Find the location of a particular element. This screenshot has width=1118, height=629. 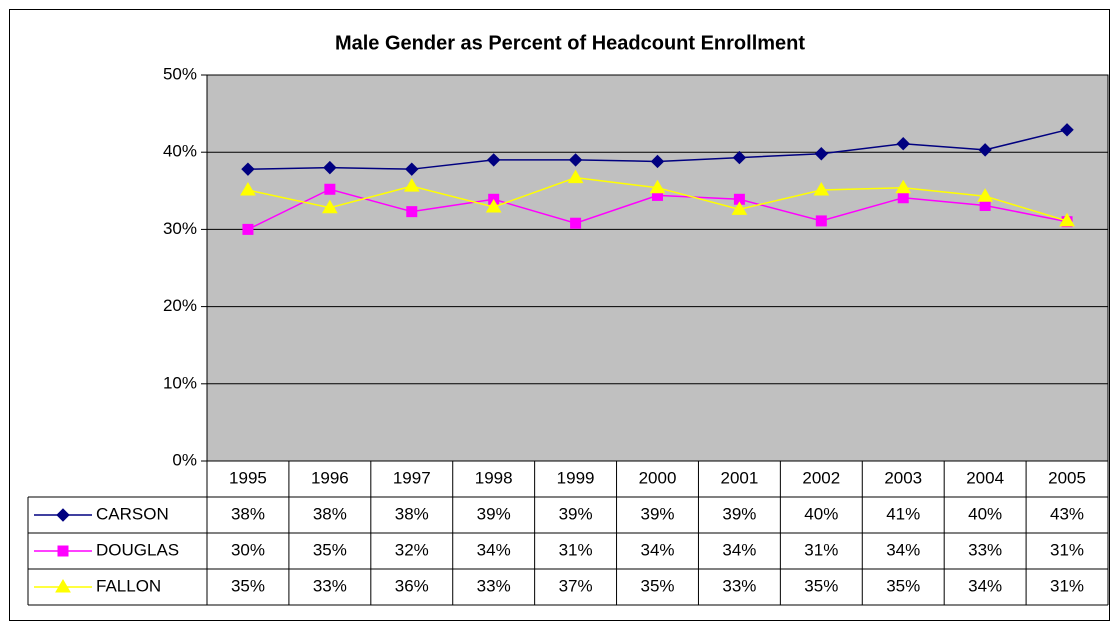

table-value: 36% is located at coordinates (412, 585).